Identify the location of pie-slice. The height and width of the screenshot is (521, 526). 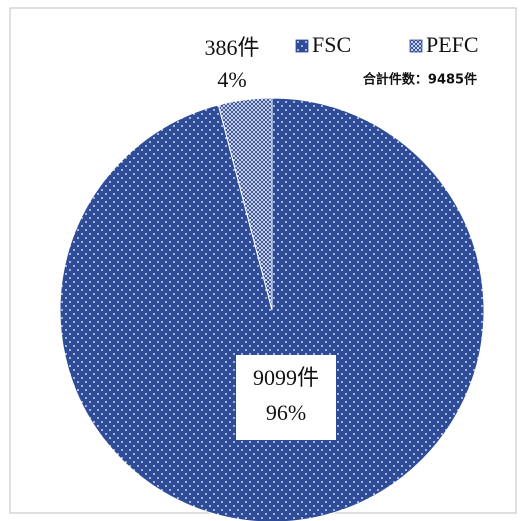
(245, 204).